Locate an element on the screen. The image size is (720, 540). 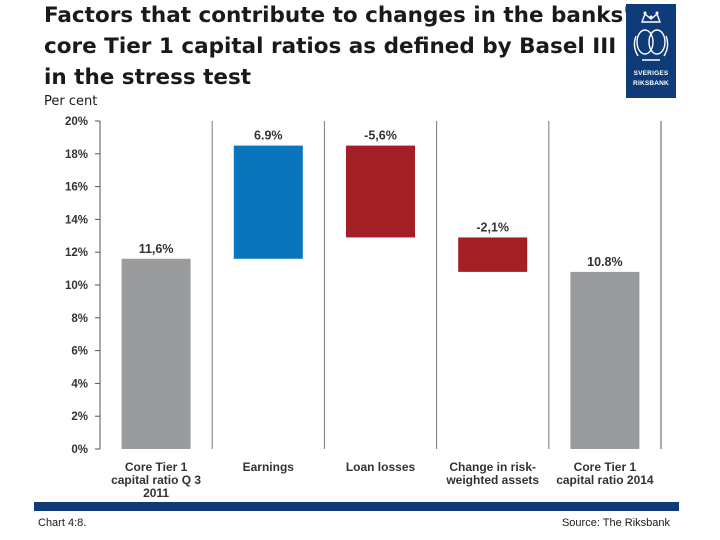
y-tick-label: 12% is located at coordinates (76, 253).